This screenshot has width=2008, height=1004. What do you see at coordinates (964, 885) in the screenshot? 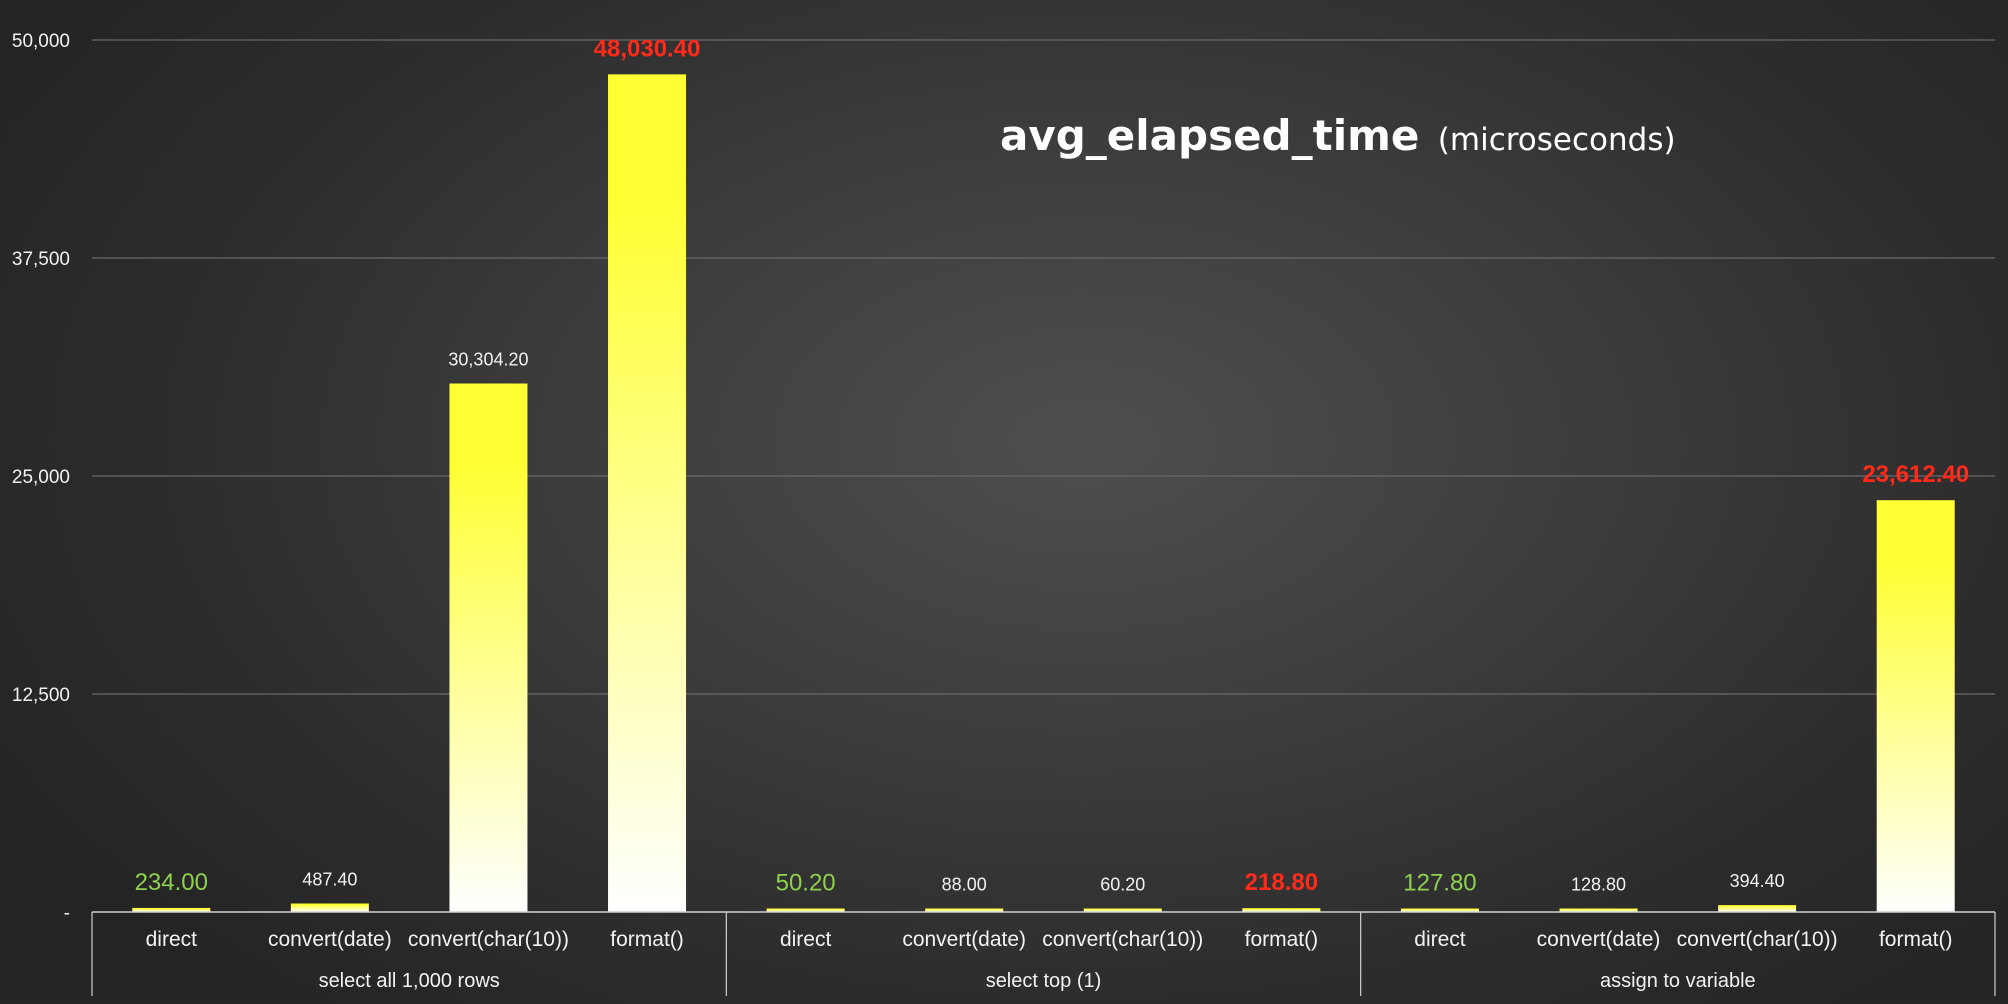
I see `data-label: 88.00` at bounding box center [964, 885].